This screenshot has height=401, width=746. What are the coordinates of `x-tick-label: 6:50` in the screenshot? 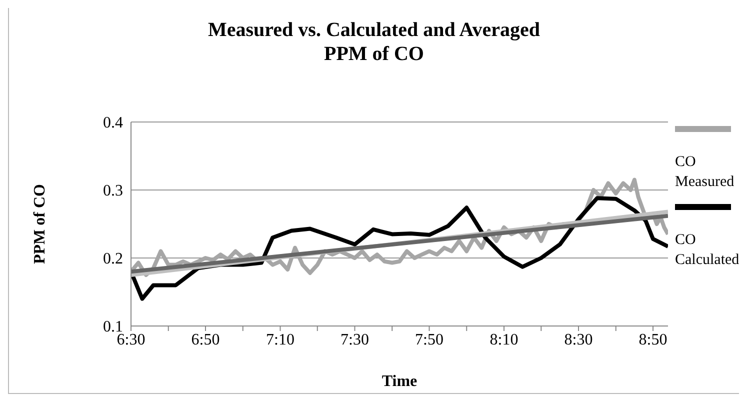 It's located at (205, 339).